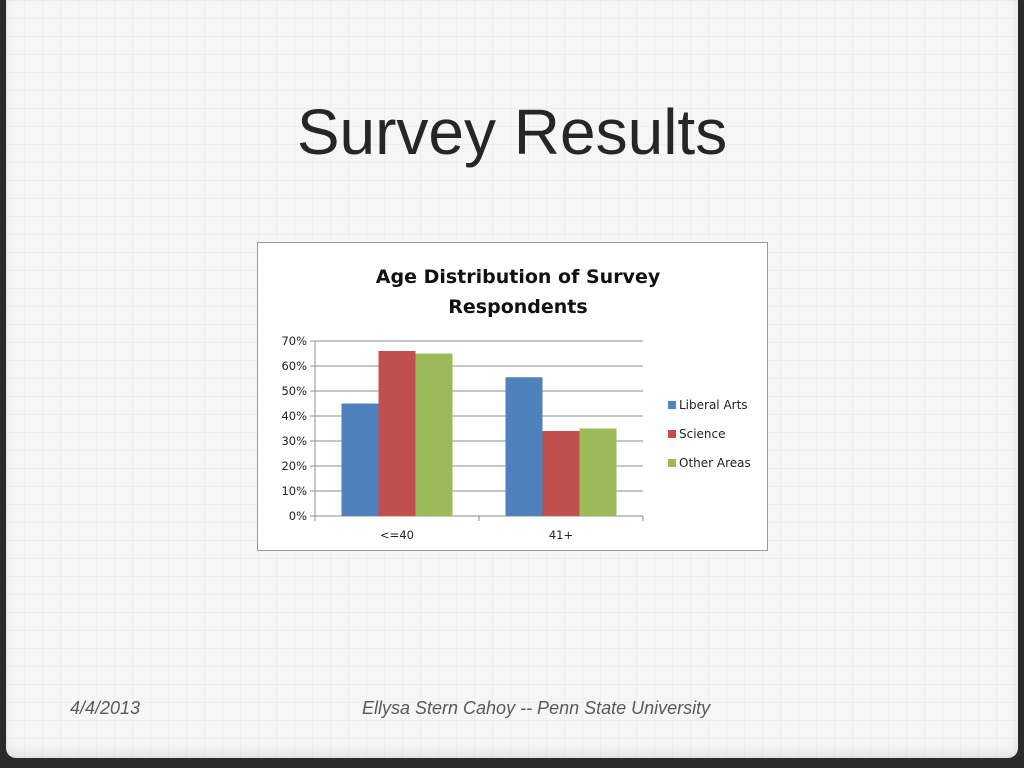 This screenshot has height=768, width=1024. I want to click on x-tick-label: 41+, so click(561, 535).